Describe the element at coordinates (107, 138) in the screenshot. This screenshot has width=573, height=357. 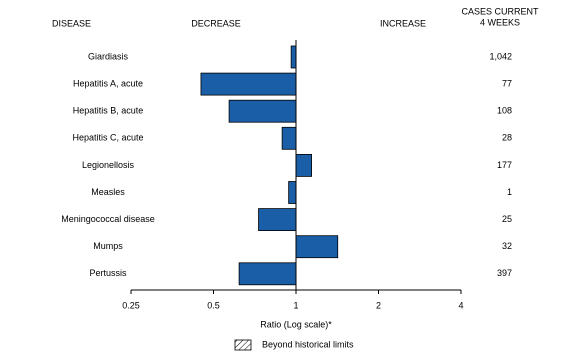
I see `category-label: Hepatitis C, acute` at that location.